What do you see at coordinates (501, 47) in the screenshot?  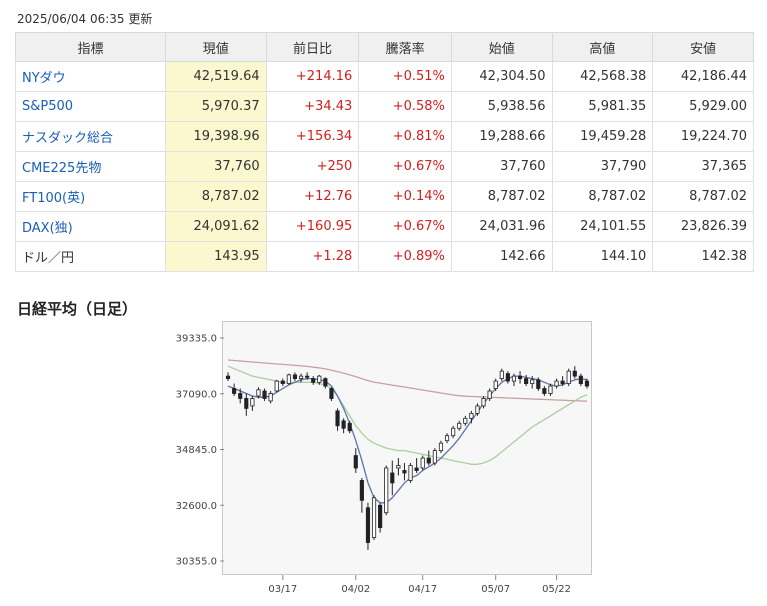 I see `col-header-open: 始値` at bounding box center [501, 47].